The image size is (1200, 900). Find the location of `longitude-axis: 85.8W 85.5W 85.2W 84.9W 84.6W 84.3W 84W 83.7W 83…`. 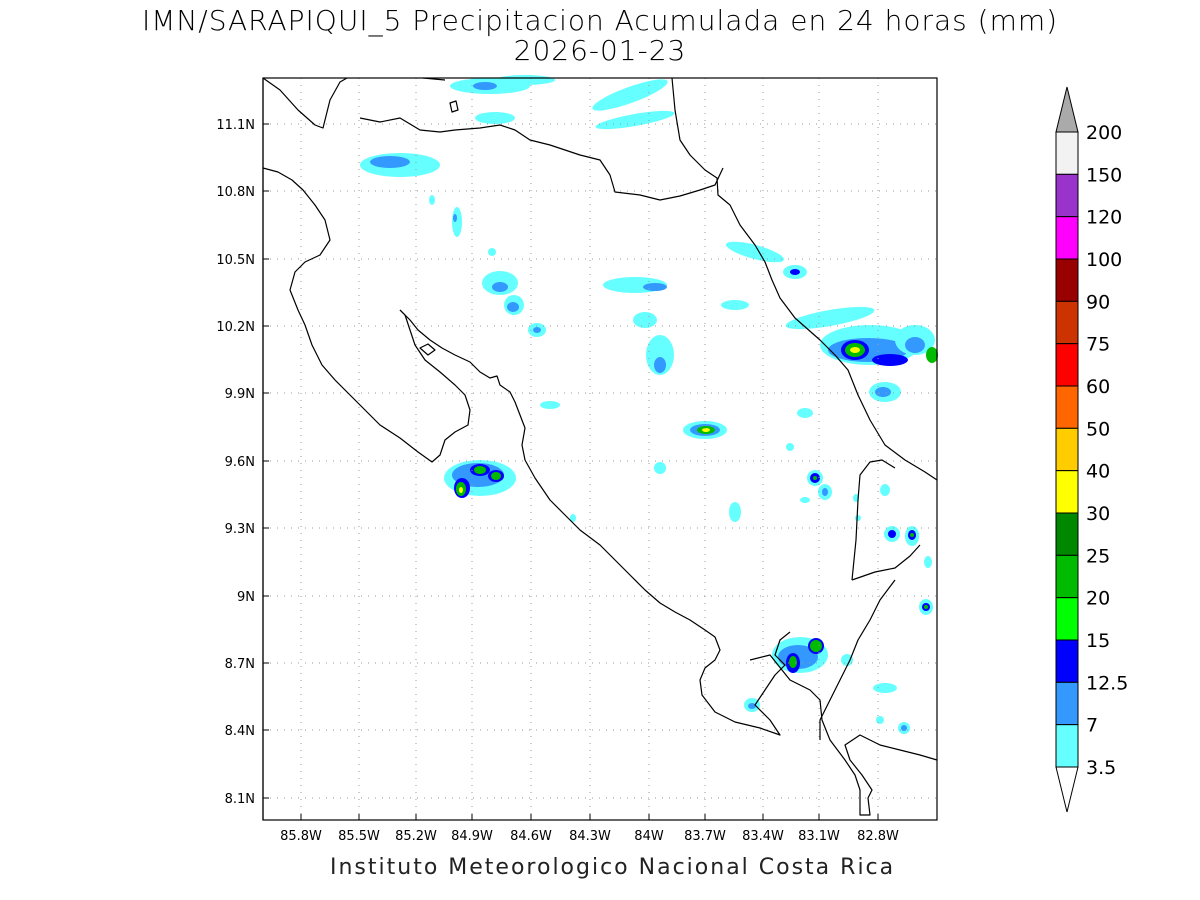

longitude-axis: 85.8W 85.5W 85.2W 84.9W 84.6W 84.3W 84W 83.7W 83… is located at coordinates (589, 829).